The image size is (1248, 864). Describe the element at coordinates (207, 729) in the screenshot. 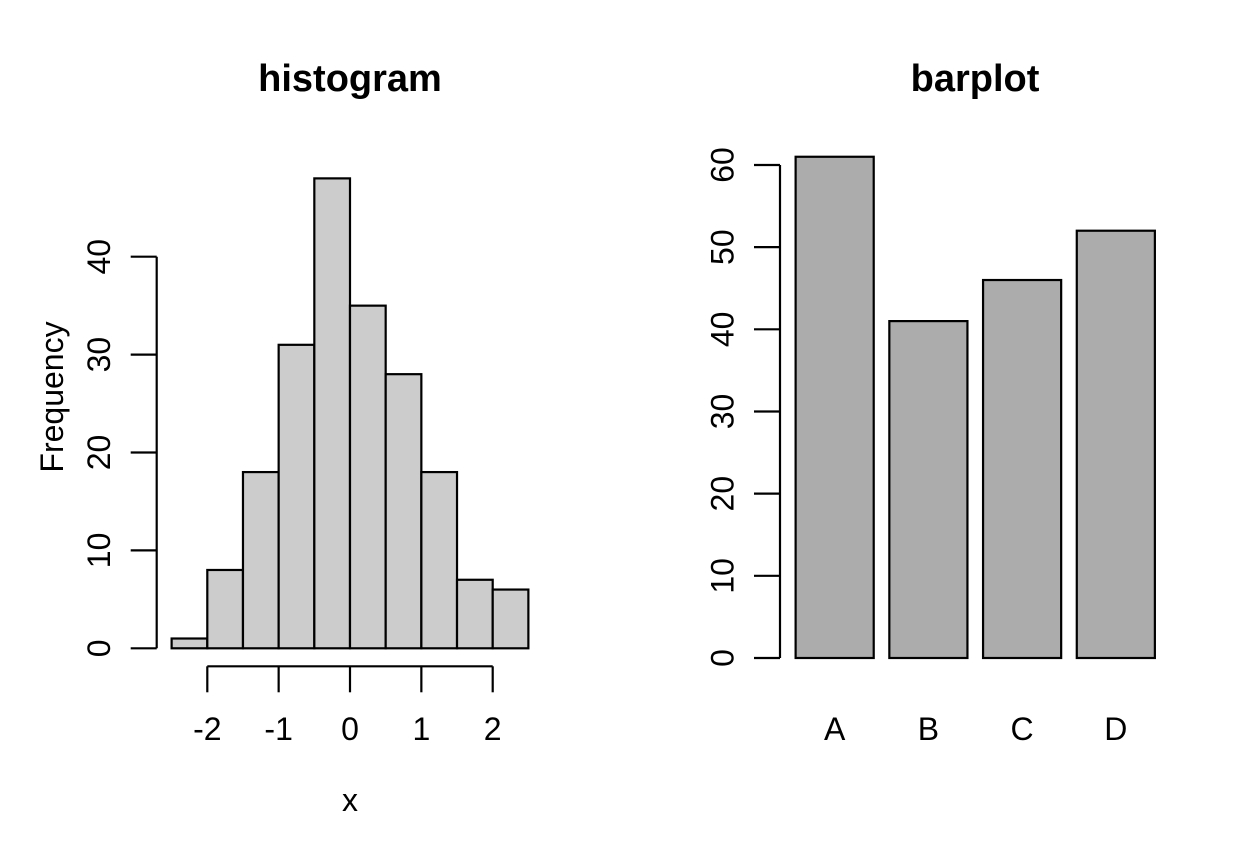

I see `hist-x-tick-label: -2` at that location.